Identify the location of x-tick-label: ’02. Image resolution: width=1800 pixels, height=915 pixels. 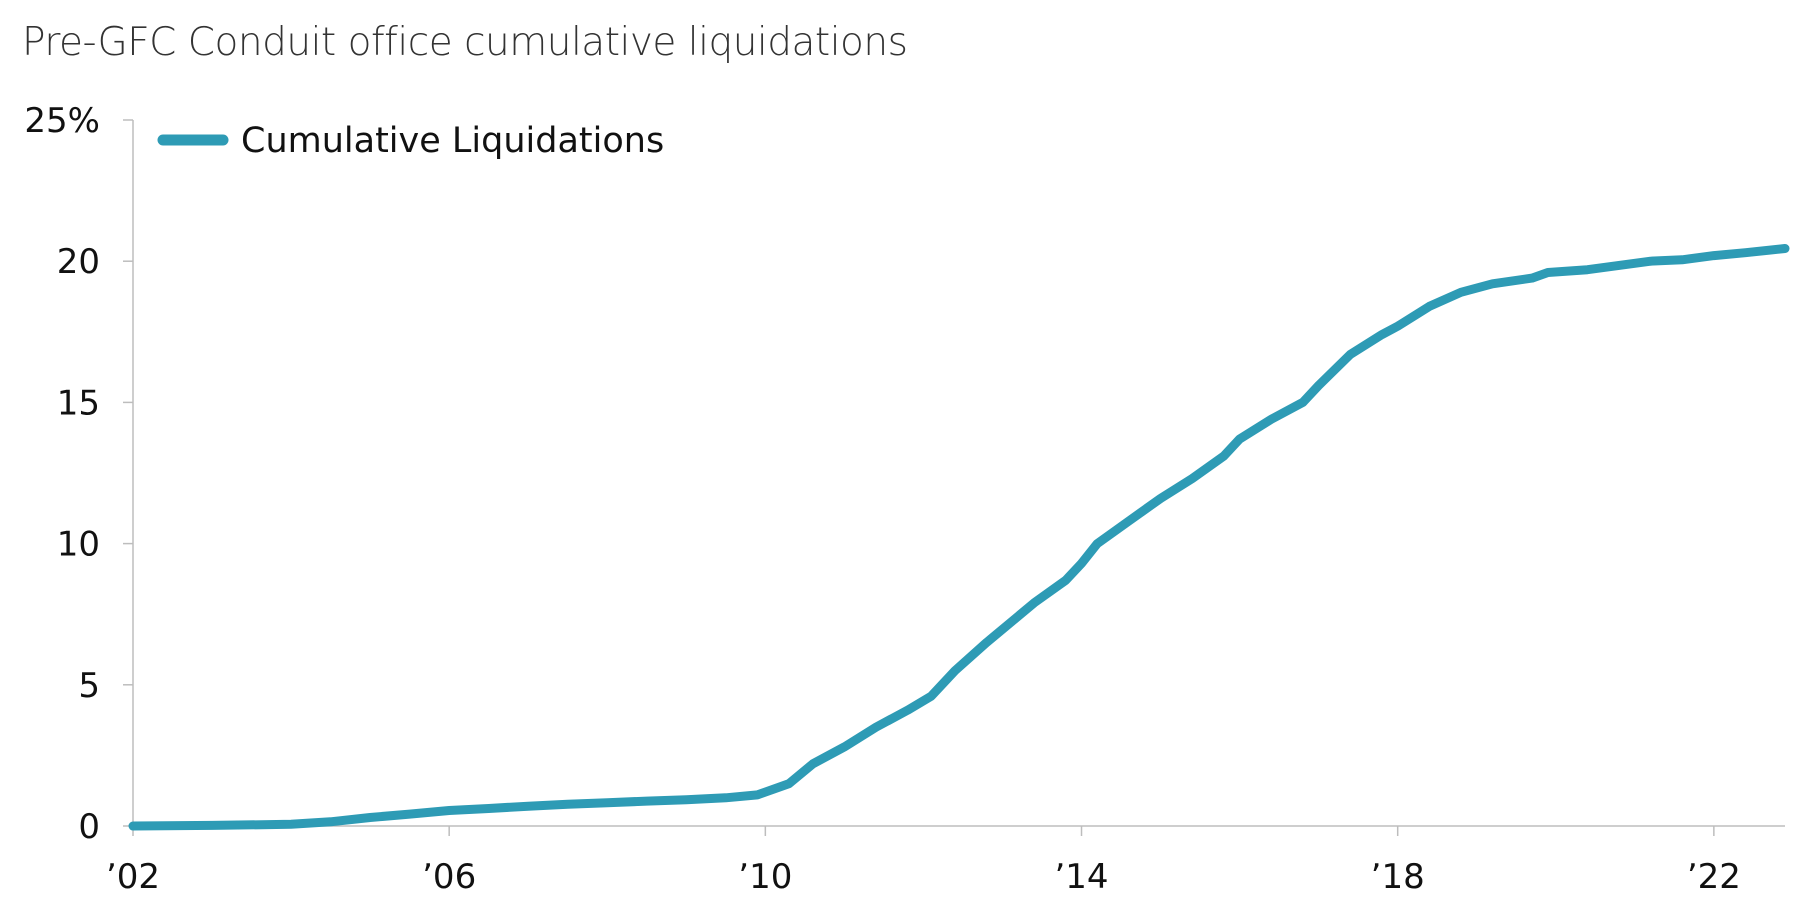
(133, 877).